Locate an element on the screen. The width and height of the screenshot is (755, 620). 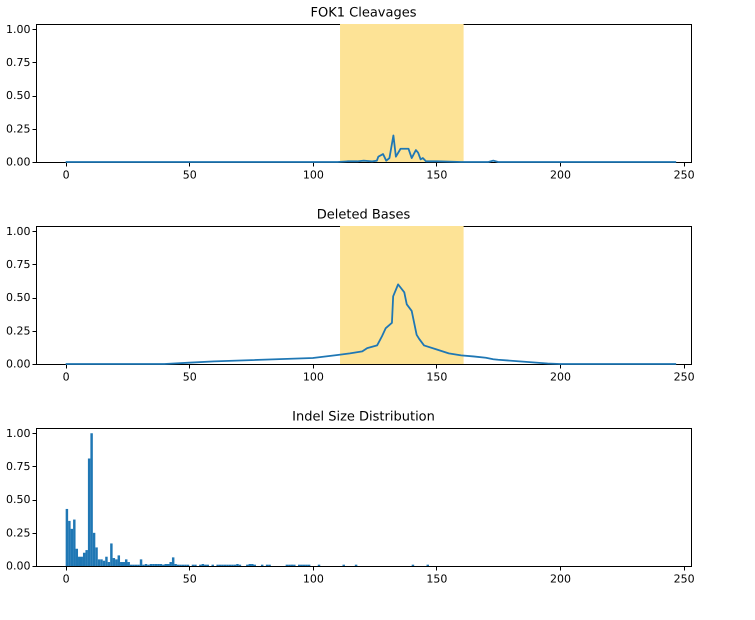
chart-title: Deleted Bases is located at coordinates (363, 214).